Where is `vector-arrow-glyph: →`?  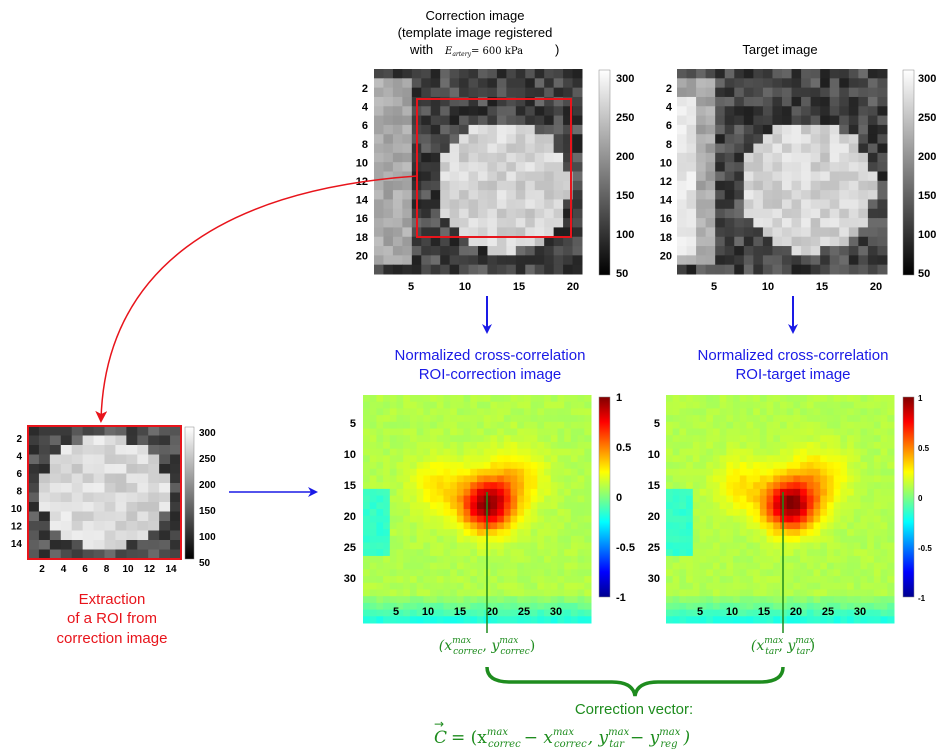
vector-arrow-glyph: → is located at coordinates (439, 724).